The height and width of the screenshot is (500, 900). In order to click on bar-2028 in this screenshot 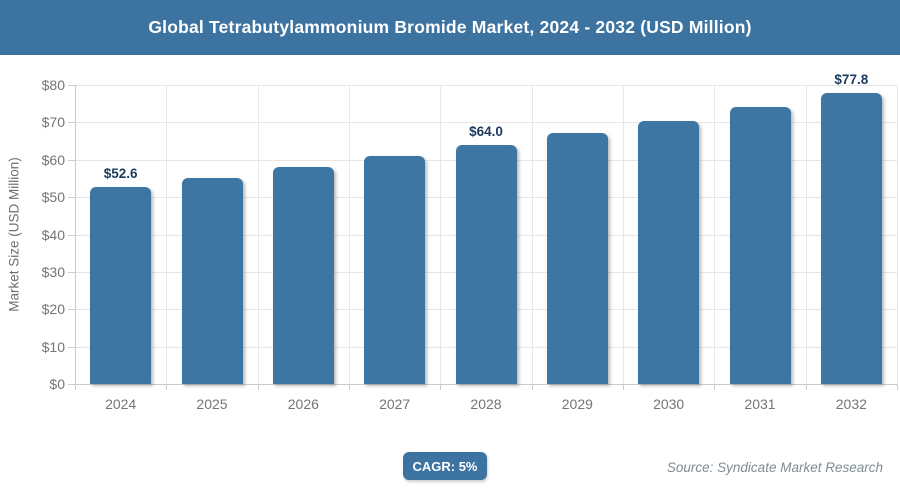, I will do `click(486, 264)`.